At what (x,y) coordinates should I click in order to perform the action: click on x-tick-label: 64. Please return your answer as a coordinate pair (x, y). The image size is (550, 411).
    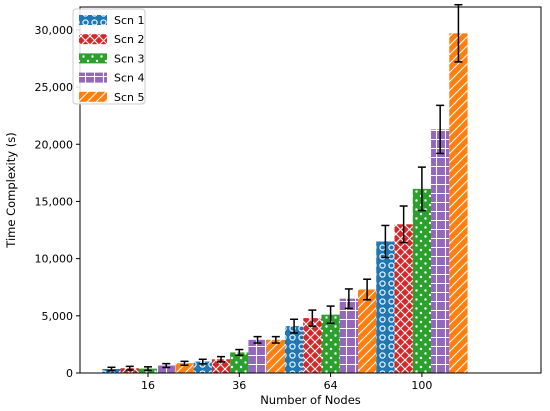
    Looking at the image, I should click on (331, 385).